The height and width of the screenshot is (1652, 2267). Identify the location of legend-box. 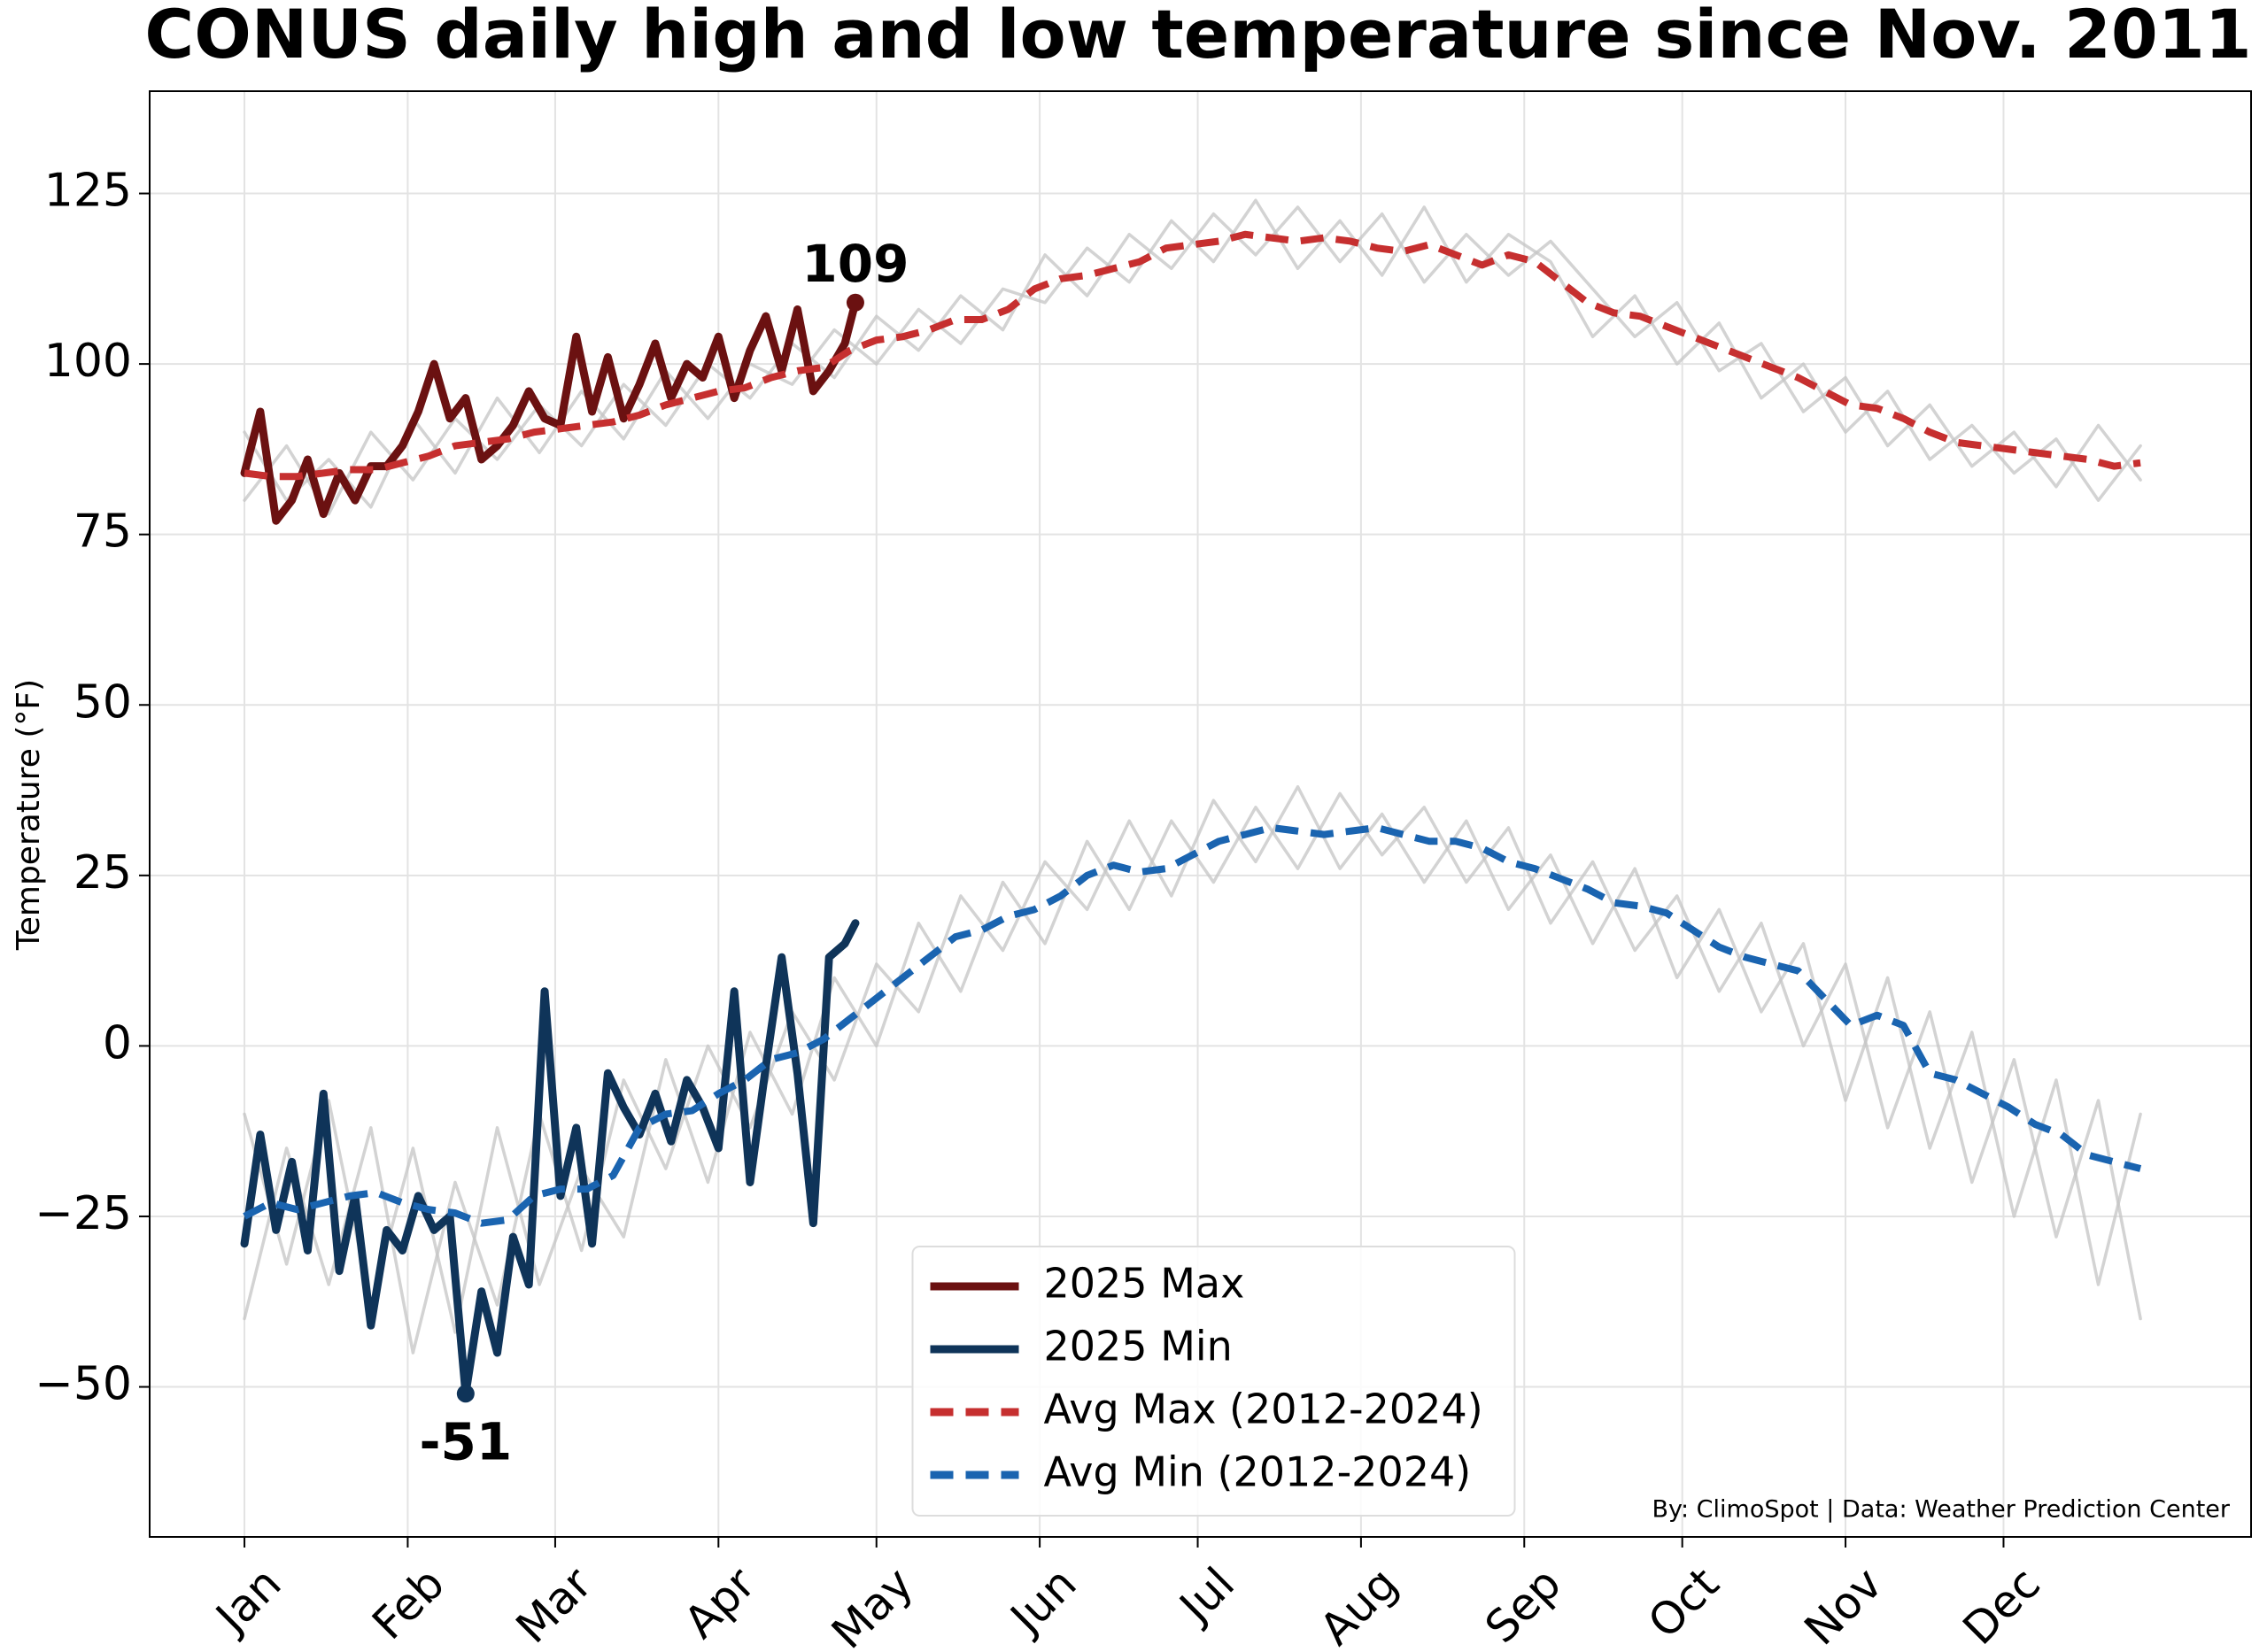
(1213, 1381).